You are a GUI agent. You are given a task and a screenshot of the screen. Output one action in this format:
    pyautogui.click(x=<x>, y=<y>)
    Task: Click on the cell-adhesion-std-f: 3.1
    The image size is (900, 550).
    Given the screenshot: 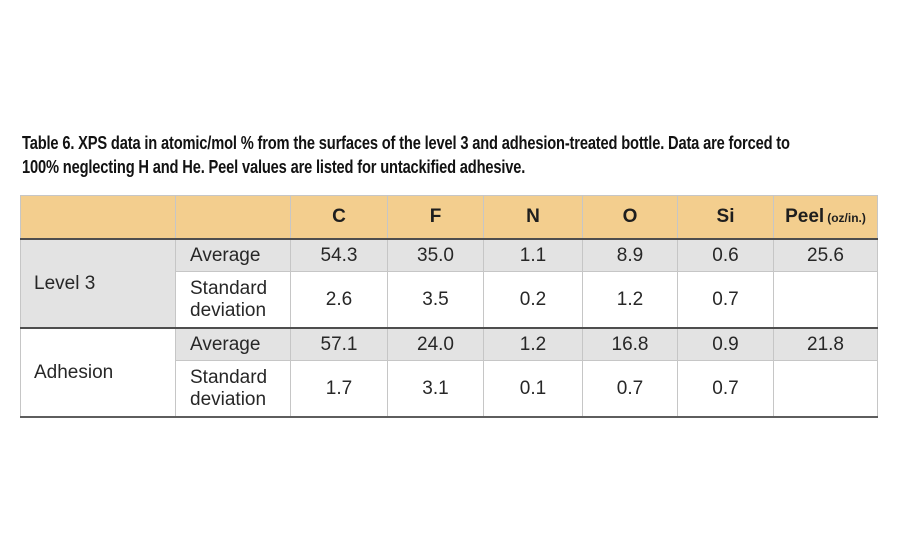 What is the action you would take?
    pyautogui.click(x=435, y=389)
    